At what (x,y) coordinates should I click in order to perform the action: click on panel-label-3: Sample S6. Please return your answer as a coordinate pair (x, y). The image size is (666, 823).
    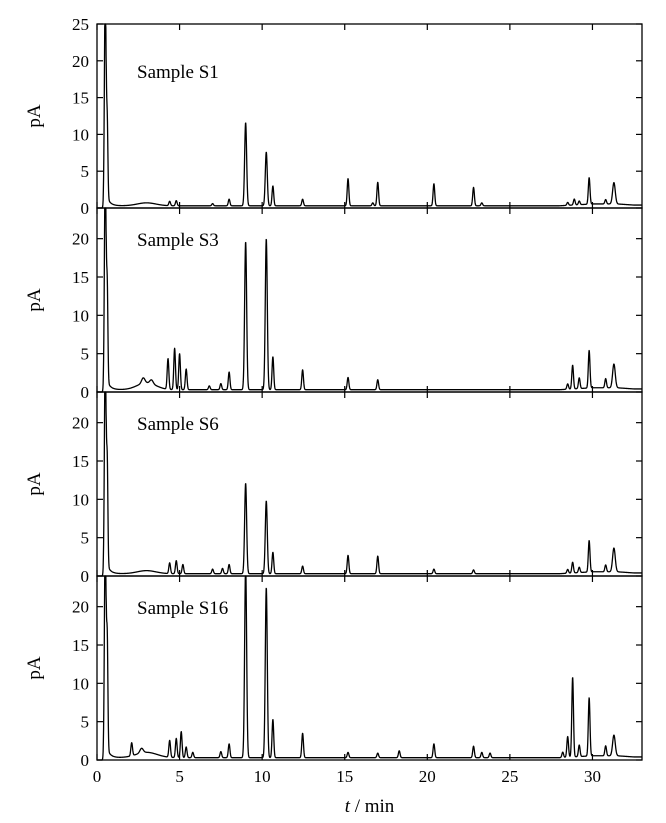
    Looking at the image, I should click on (178, 424).